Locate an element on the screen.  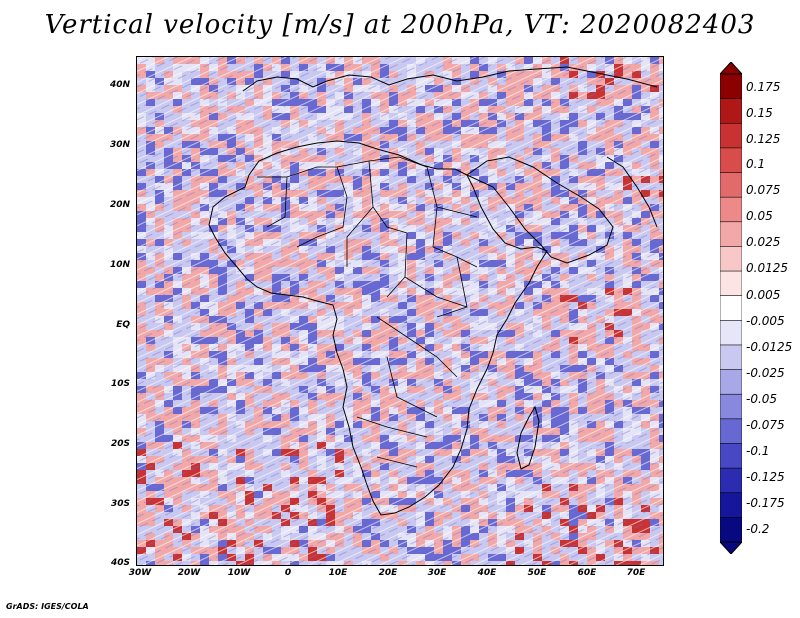
x-tick-label: 30E is located at coordinates (437, 573).